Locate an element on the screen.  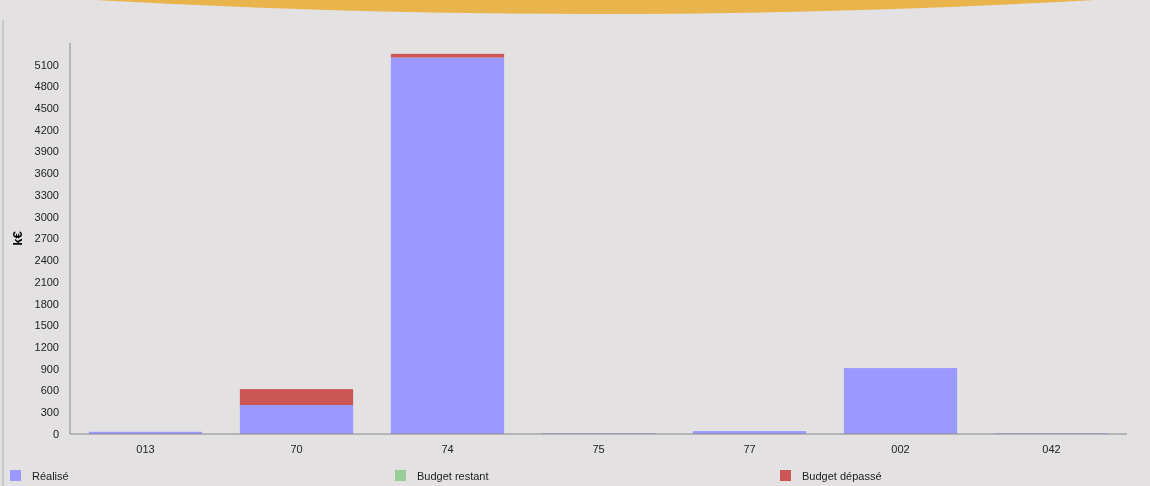
y-tick-label: 2100 is located at coordinates (46, 281).